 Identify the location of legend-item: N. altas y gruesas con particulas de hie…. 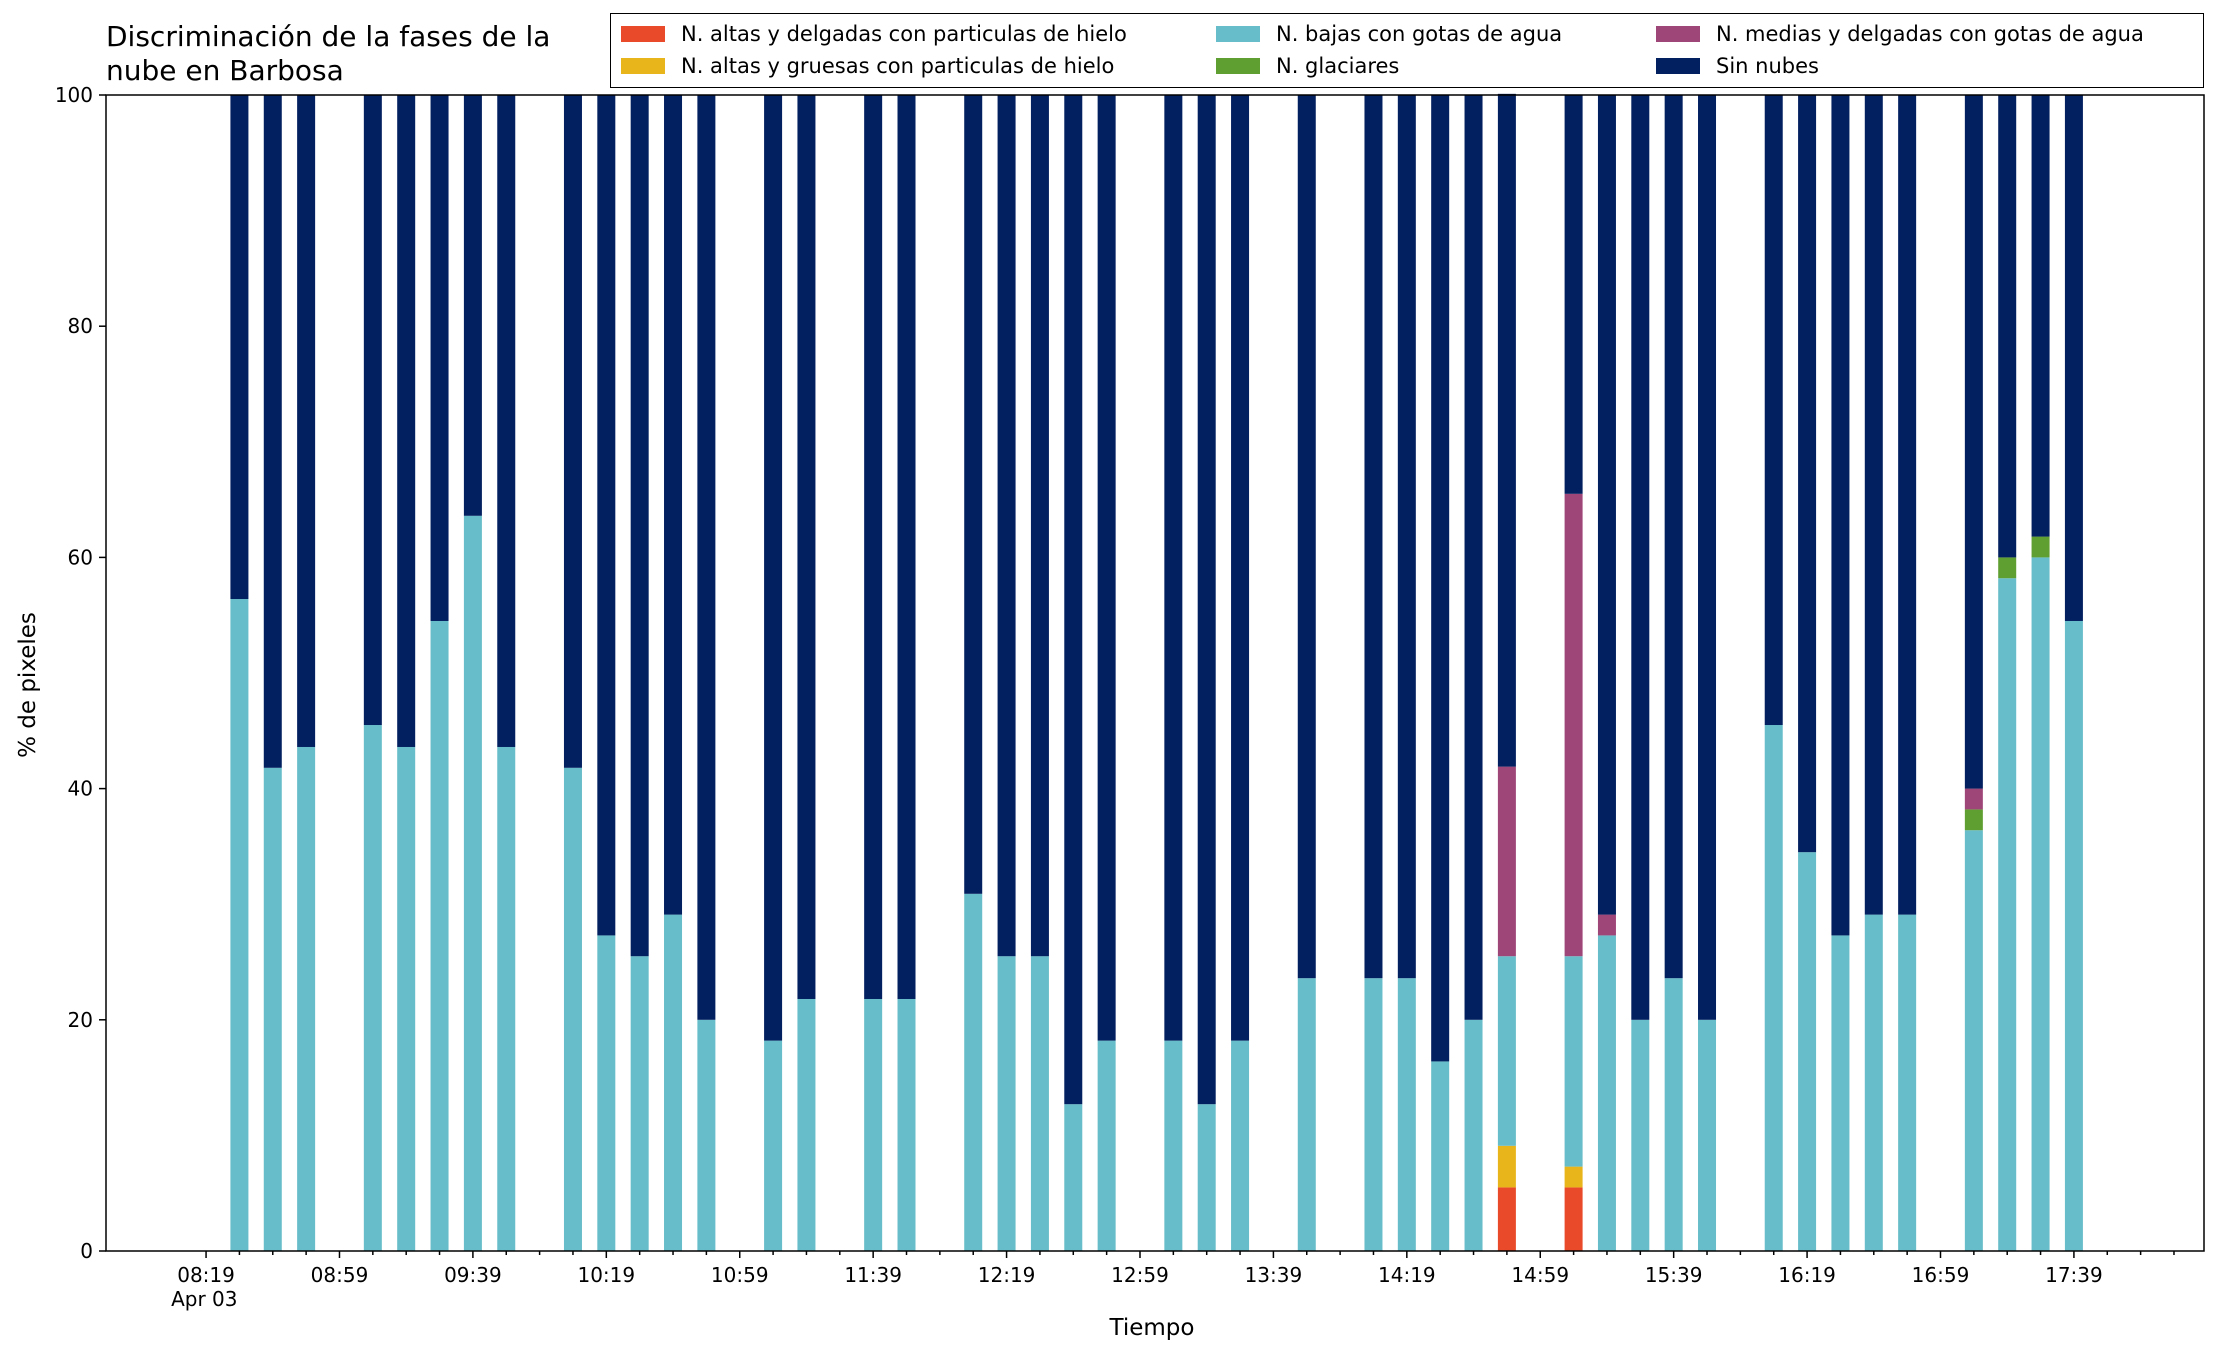
(867, 66).